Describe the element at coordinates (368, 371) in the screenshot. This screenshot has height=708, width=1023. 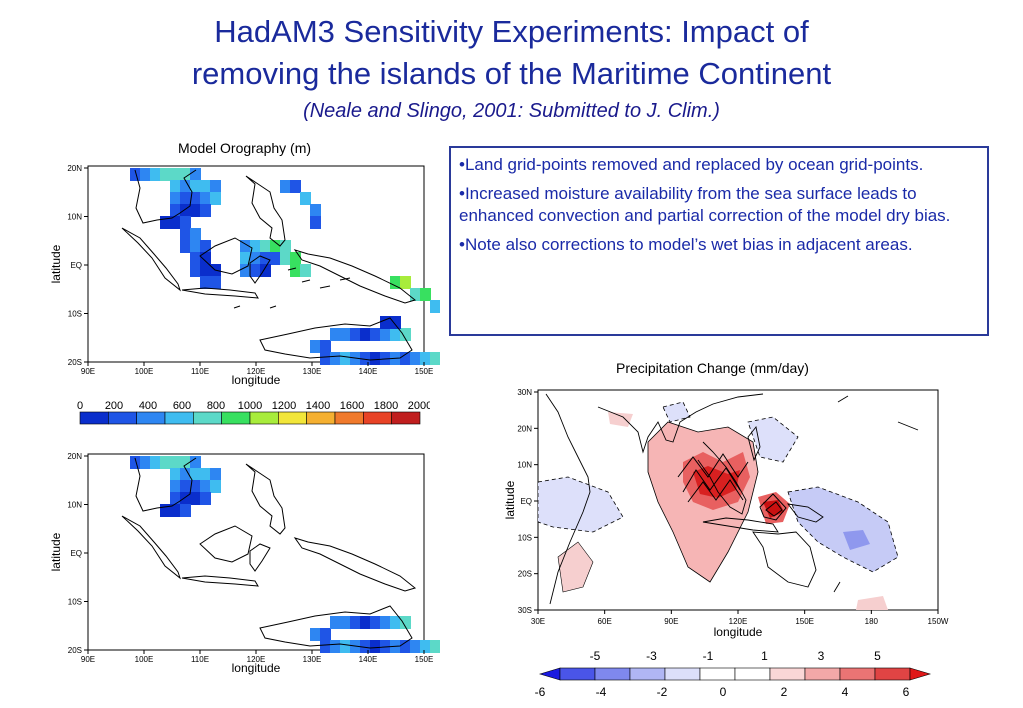
I see `x-tick-label: 140E` at that location.